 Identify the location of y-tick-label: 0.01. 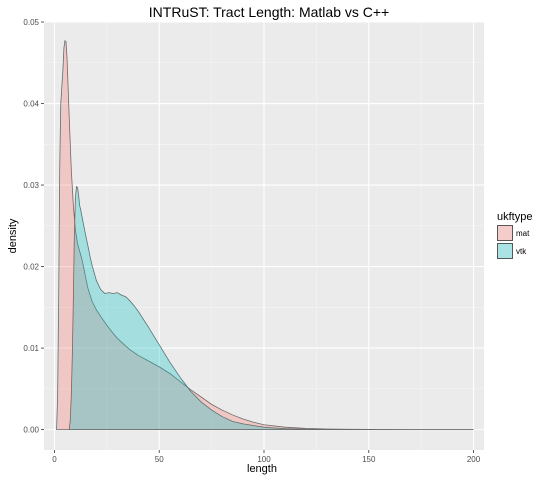
(31, 348).